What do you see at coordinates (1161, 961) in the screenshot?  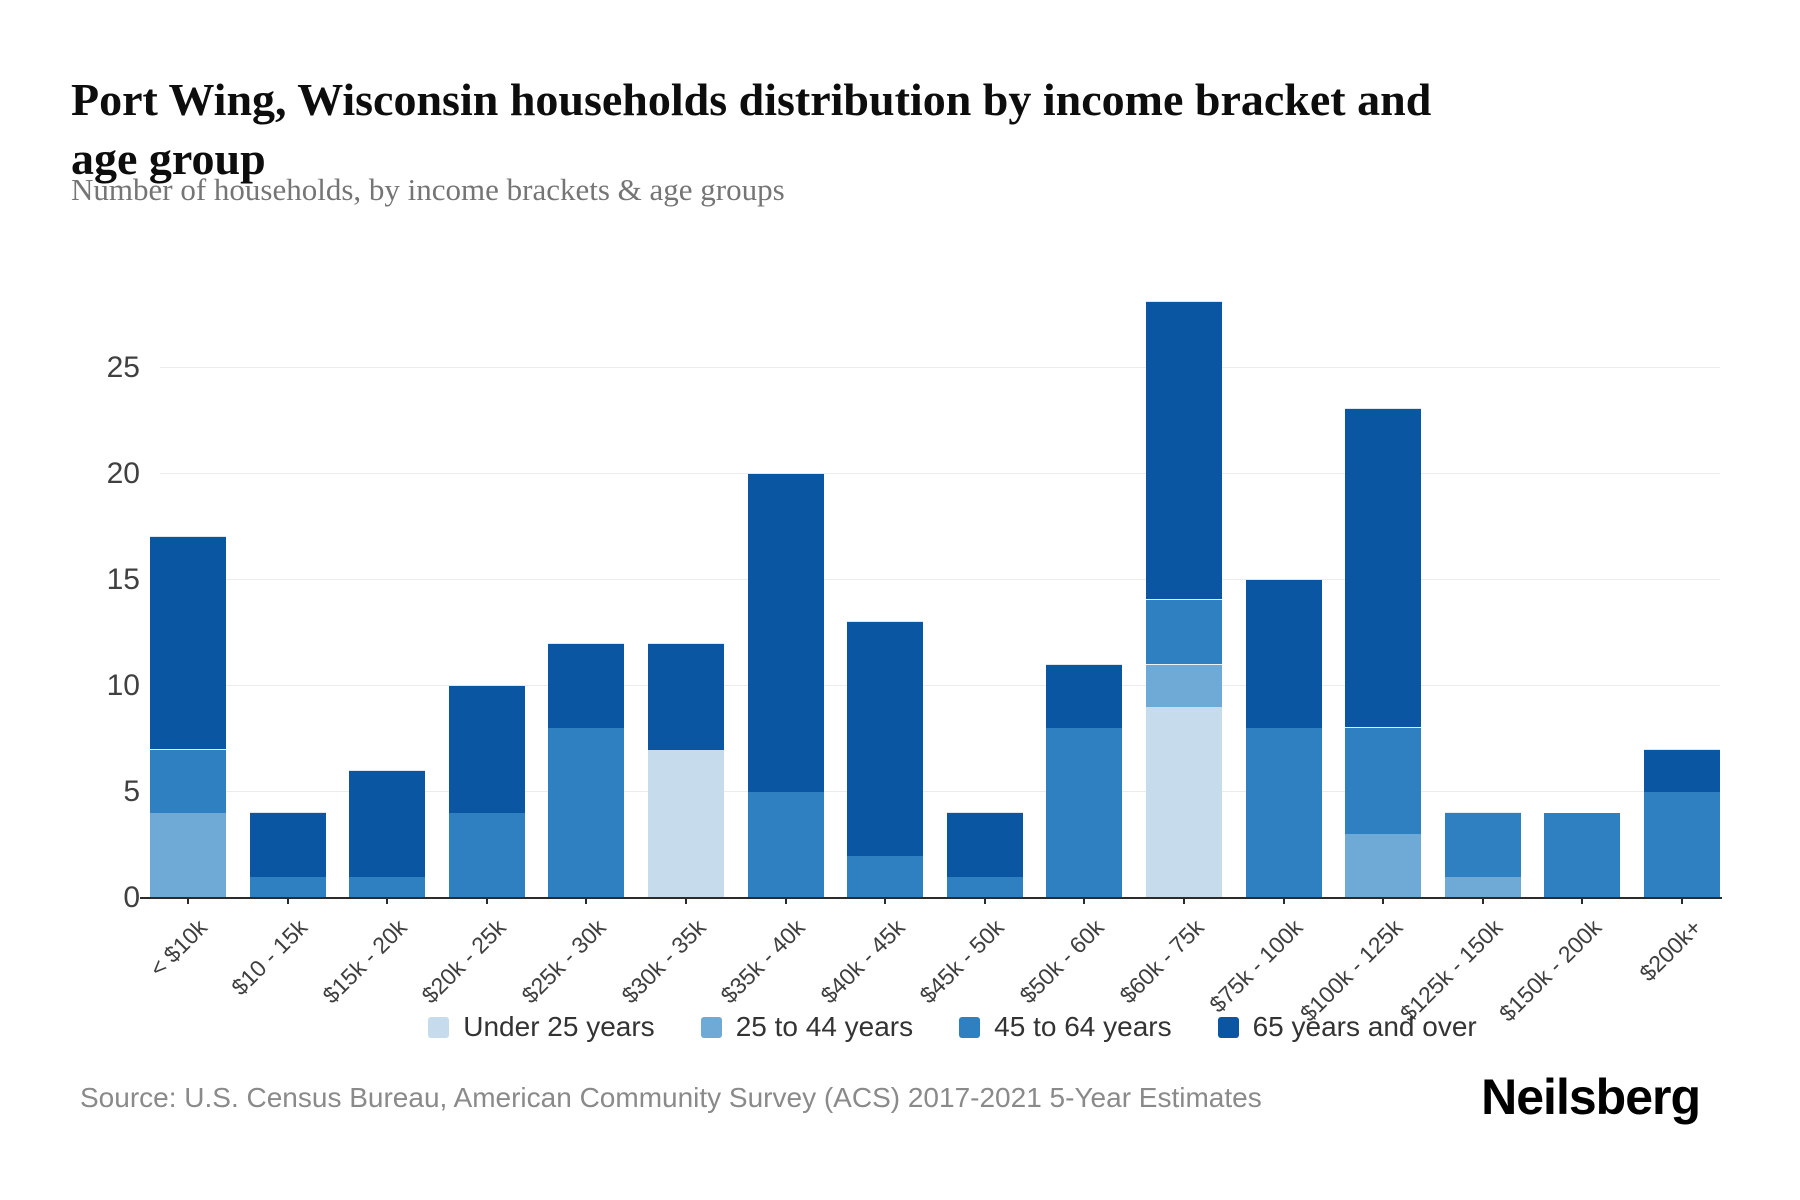 I see `x-axis-category-label: $60k - 75k` at bounding box center [1161, 961].